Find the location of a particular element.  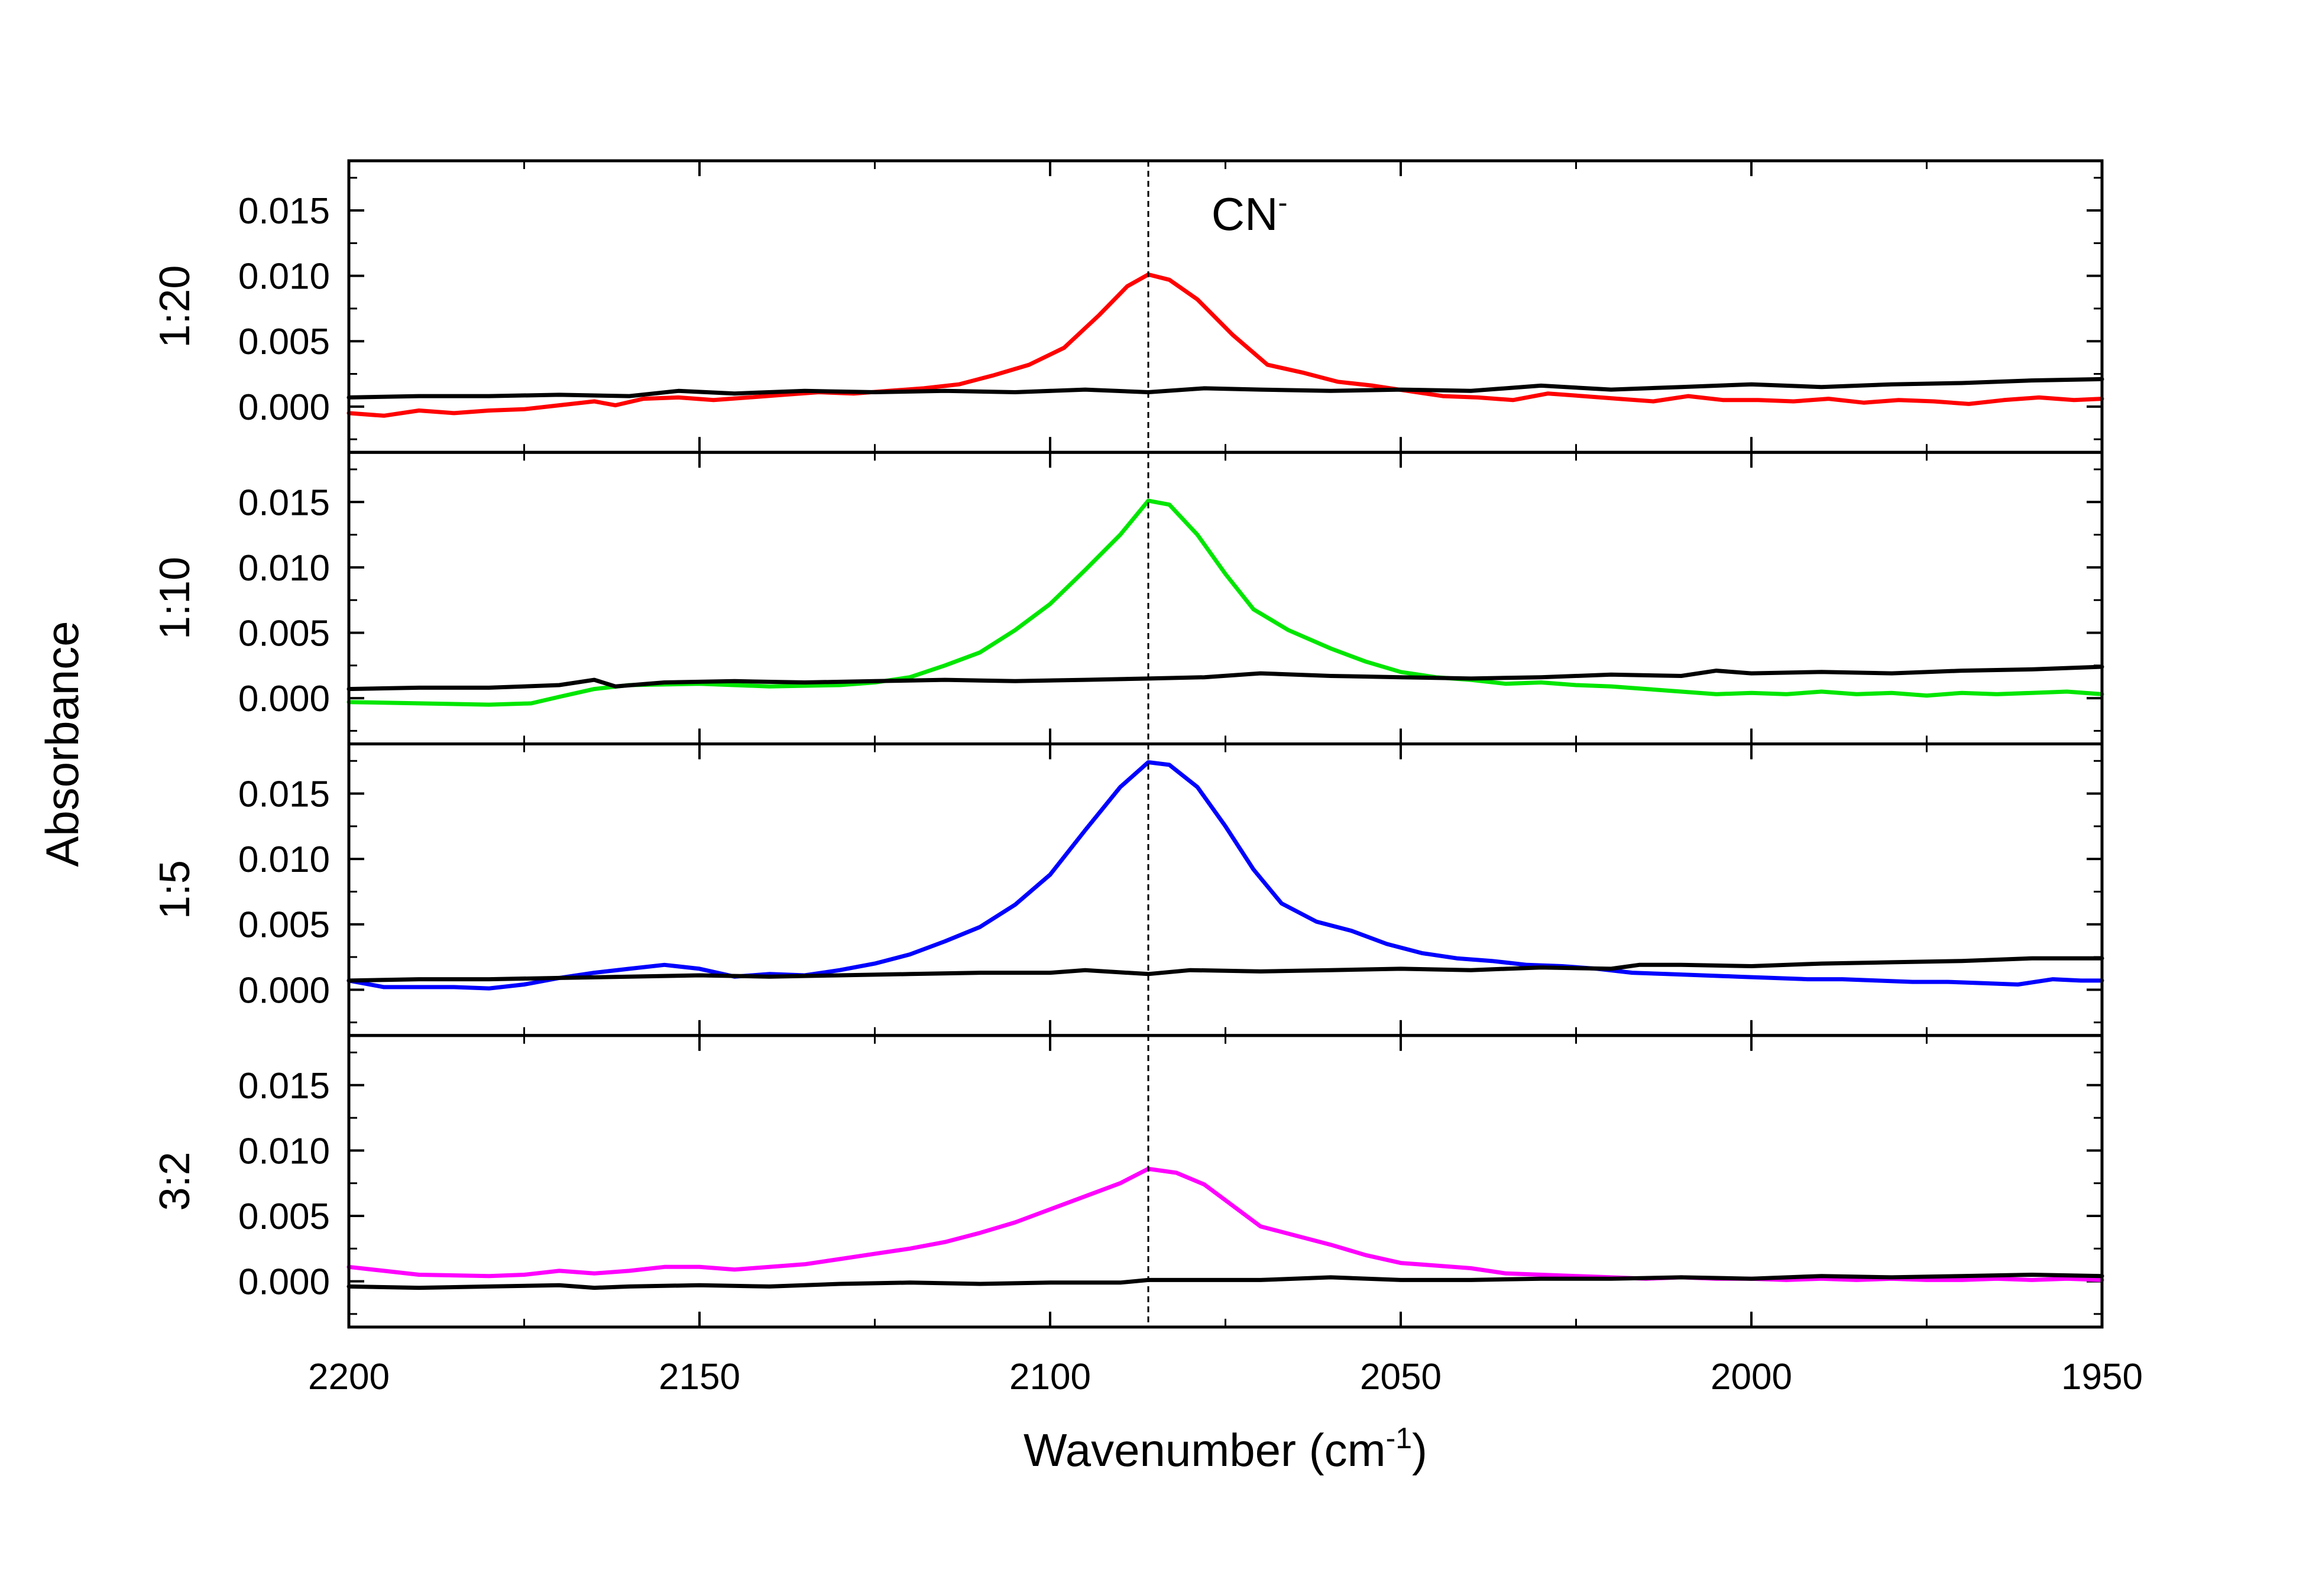

y-axis-title: Absorbance is located at coordinates (62, 744).